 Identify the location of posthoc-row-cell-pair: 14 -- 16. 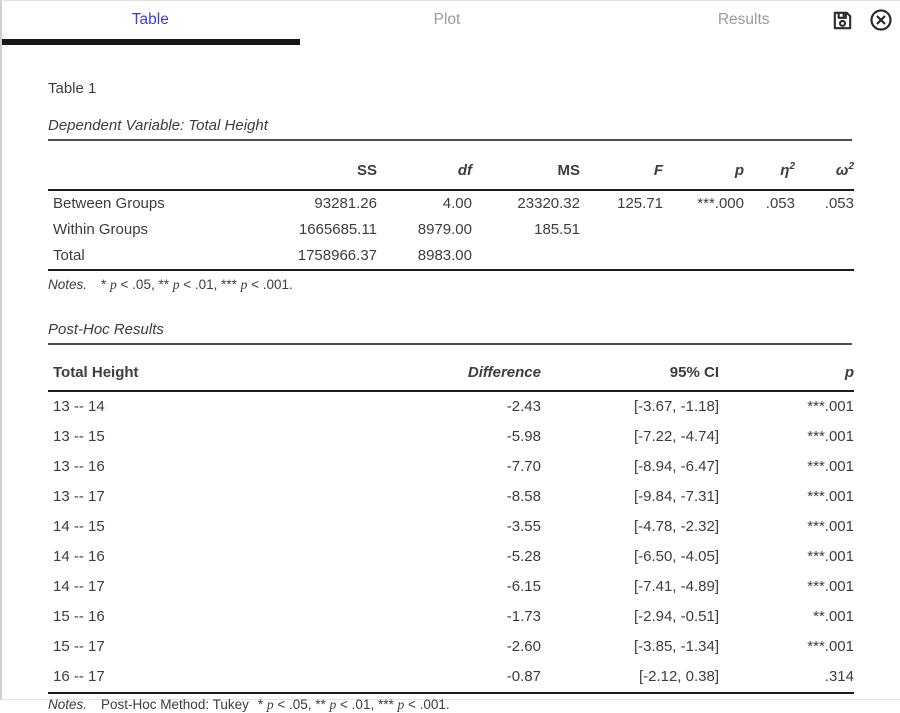
(79, 557).